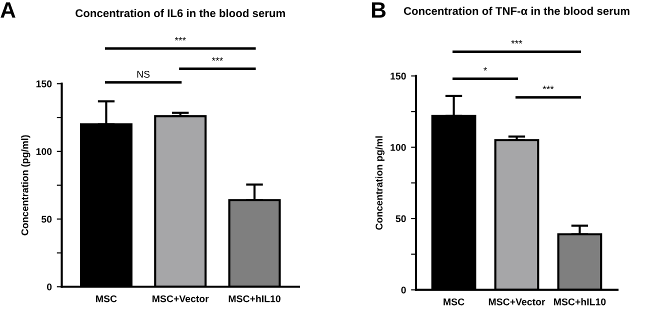 This screenshot has height=310, width=650. Describe the element at coordinates (380, 183) in the screenshot. I see `y-axis-title: Concentration pg/ml` at that location.